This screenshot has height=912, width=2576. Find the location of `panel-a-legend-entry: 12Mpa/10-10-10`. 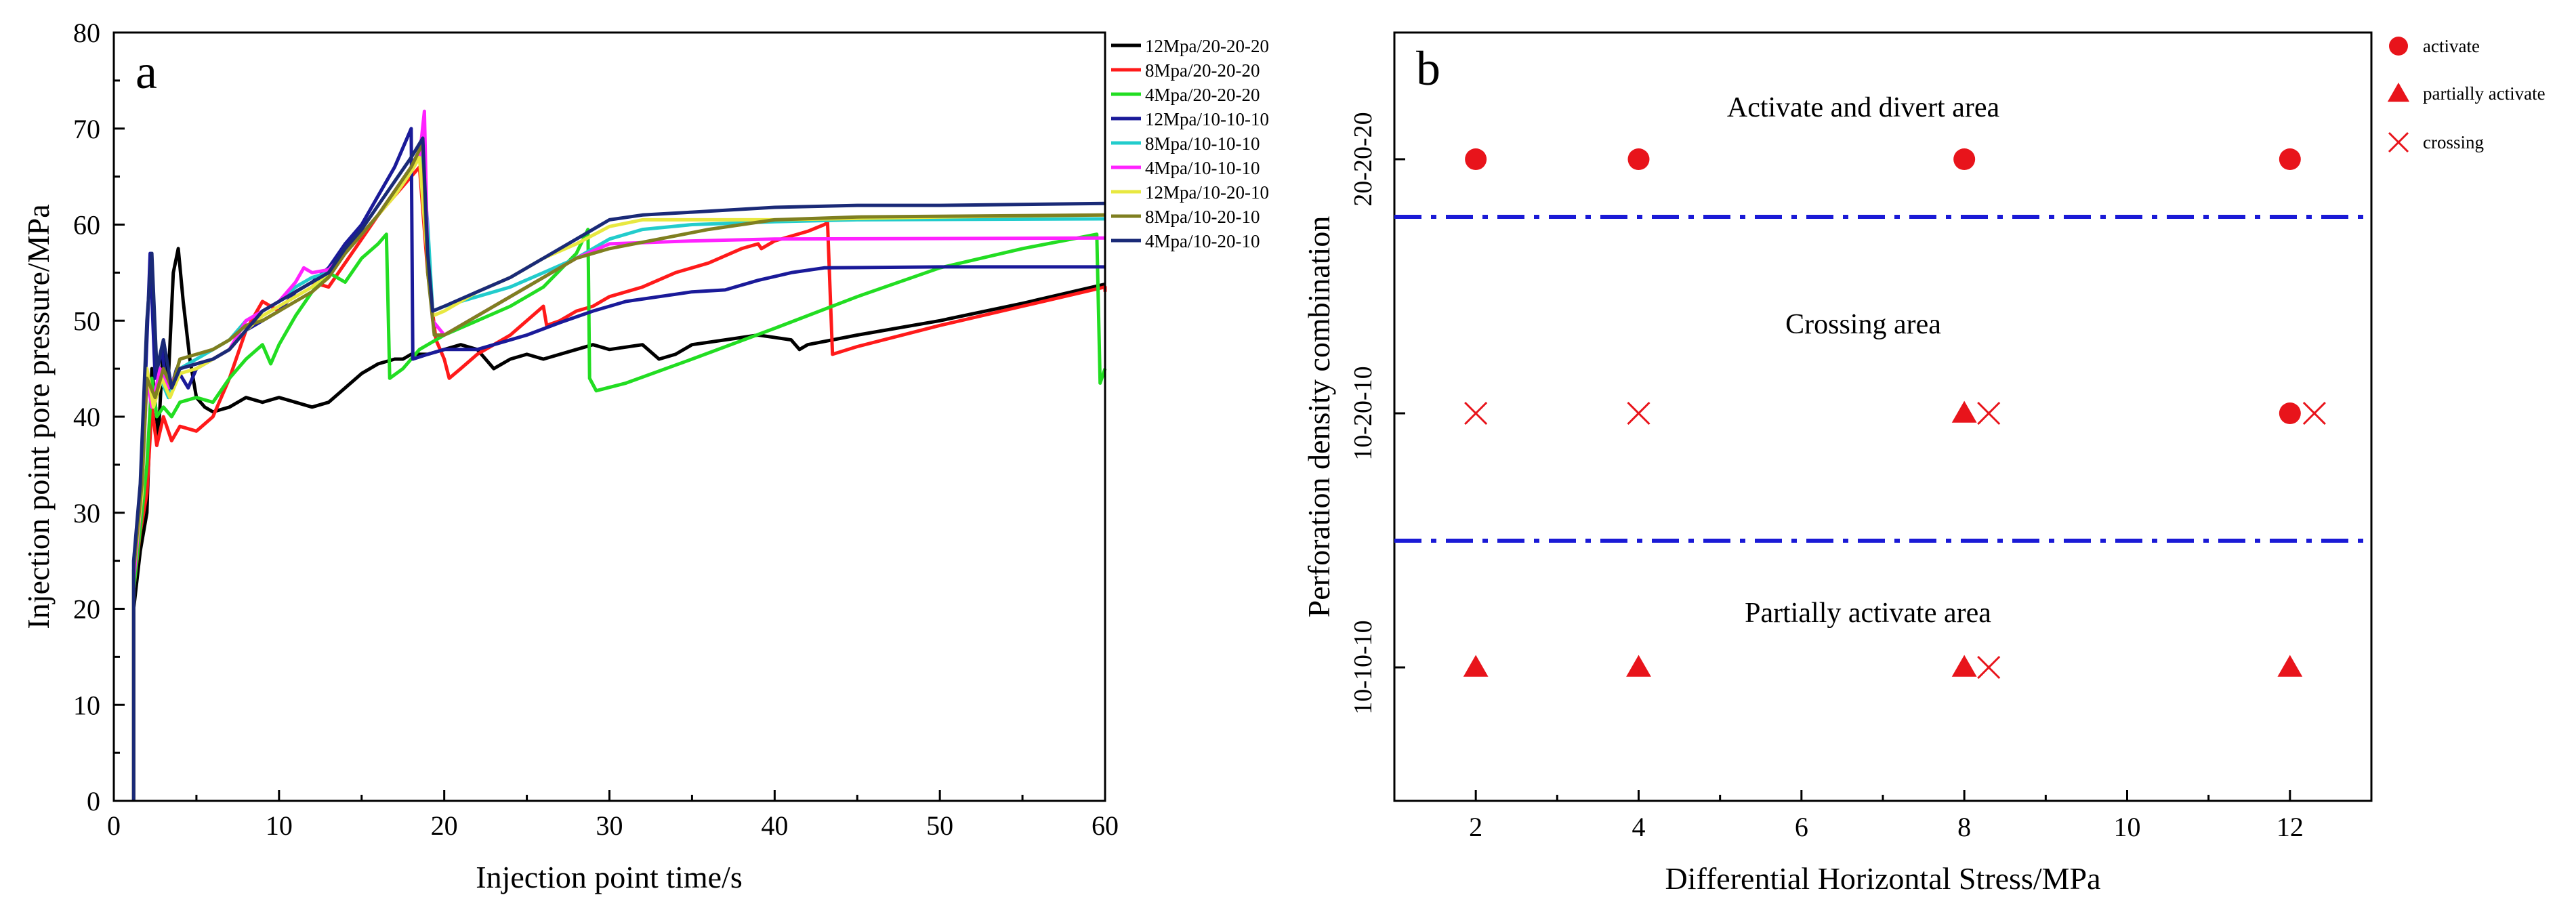

panel-a-legend-entry: 12Mpa/10-10-10 is located at coordinates (1207, 119).